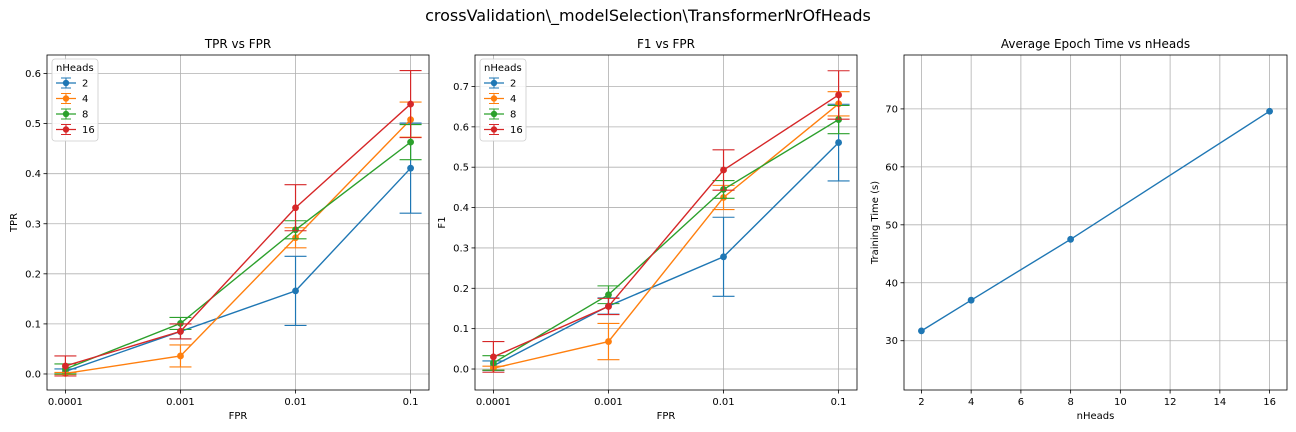 The image size is (1296, 432). Describe the element at coordinates (891, 167) in the screenshot. I see `y-tick-label: 60` at that location.